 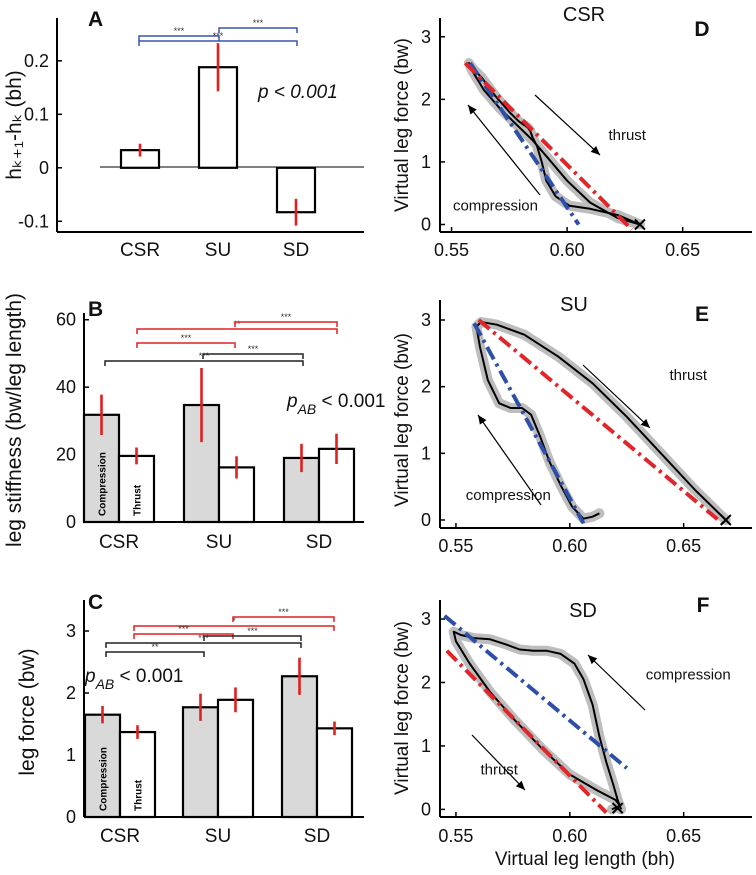 What do you see at coordinates (200, 762) in the screenshot?
I see `bar-su-compression` at bounding box center [200, 762].